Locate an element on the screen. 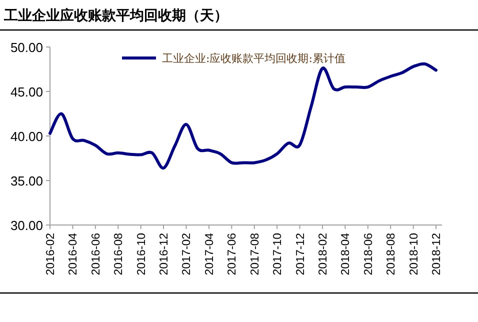 This screenshot has height=322, width=478. y-tick-label: 45.00 is located at coordinates (26, 92).